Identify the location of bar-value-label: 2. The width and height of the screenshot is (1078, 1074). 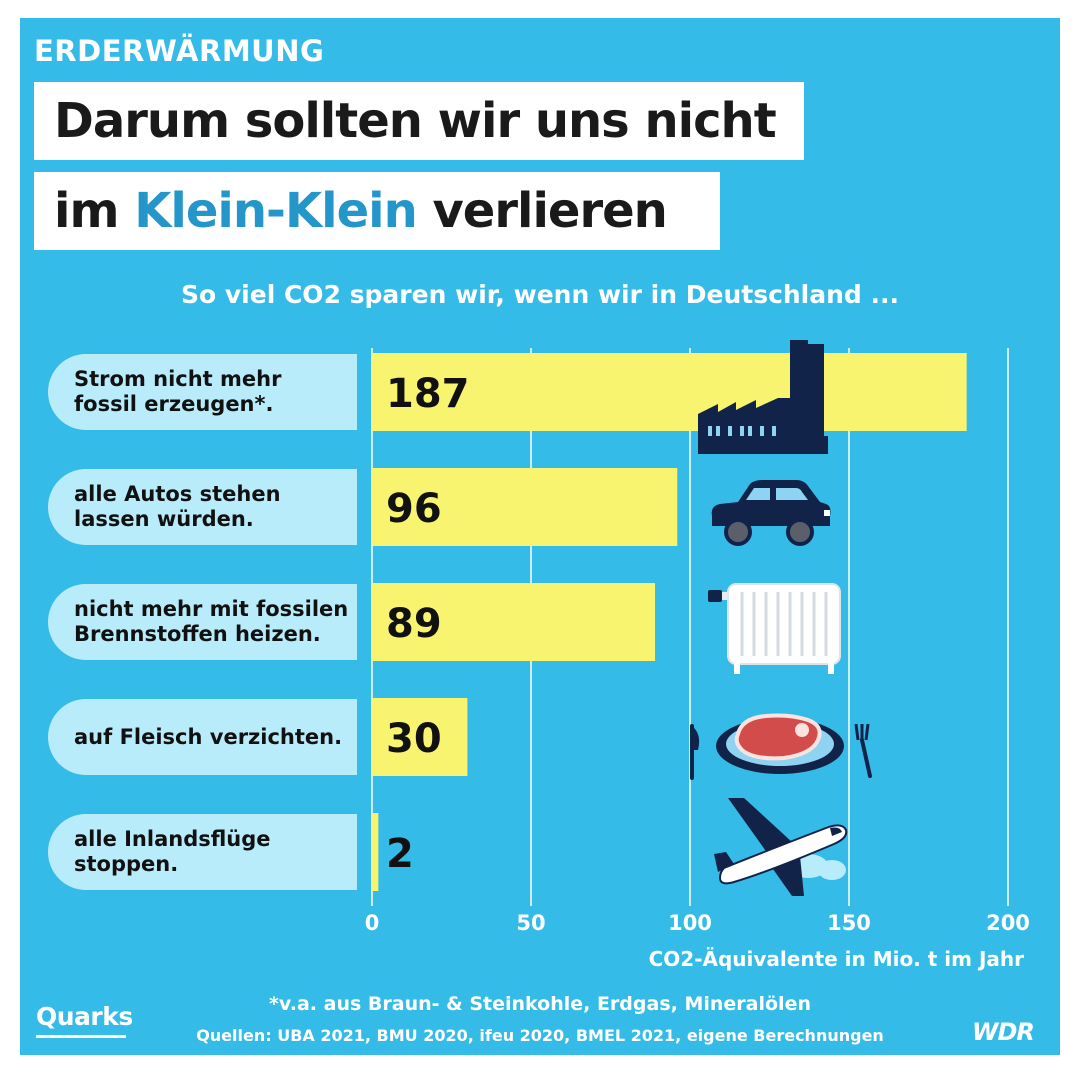
(400, 854).